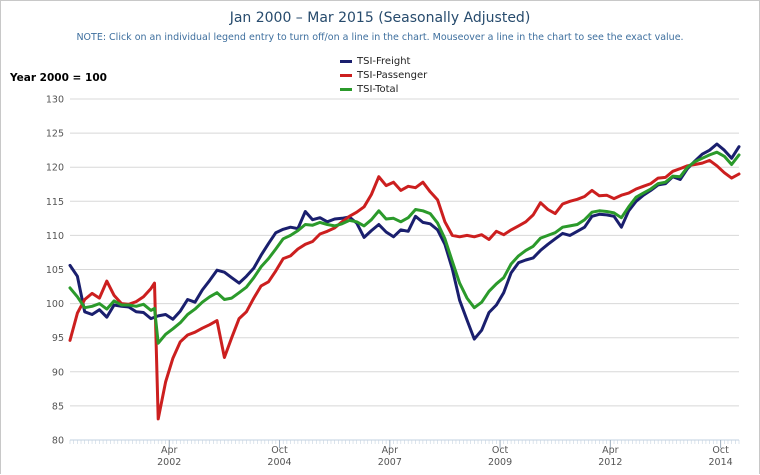  Describe the element at coordinates (55, 270) in the screenshot. I see `y-tick-label: 105` at that location.